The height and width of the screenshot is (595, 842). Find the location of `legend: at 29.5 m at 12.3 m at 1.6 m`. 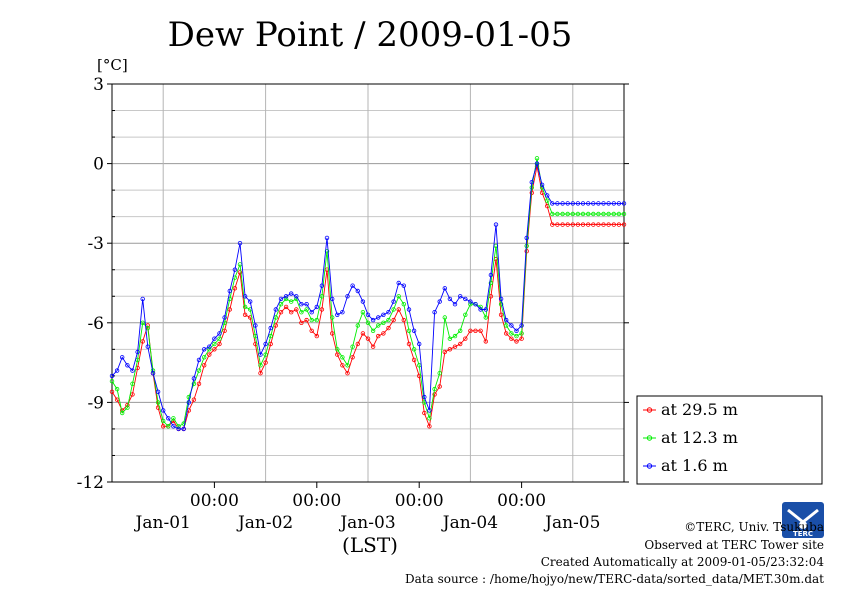

legend: at 29.5 m at 12.3 m at 1.6 m is located at coordinates (729, 440).